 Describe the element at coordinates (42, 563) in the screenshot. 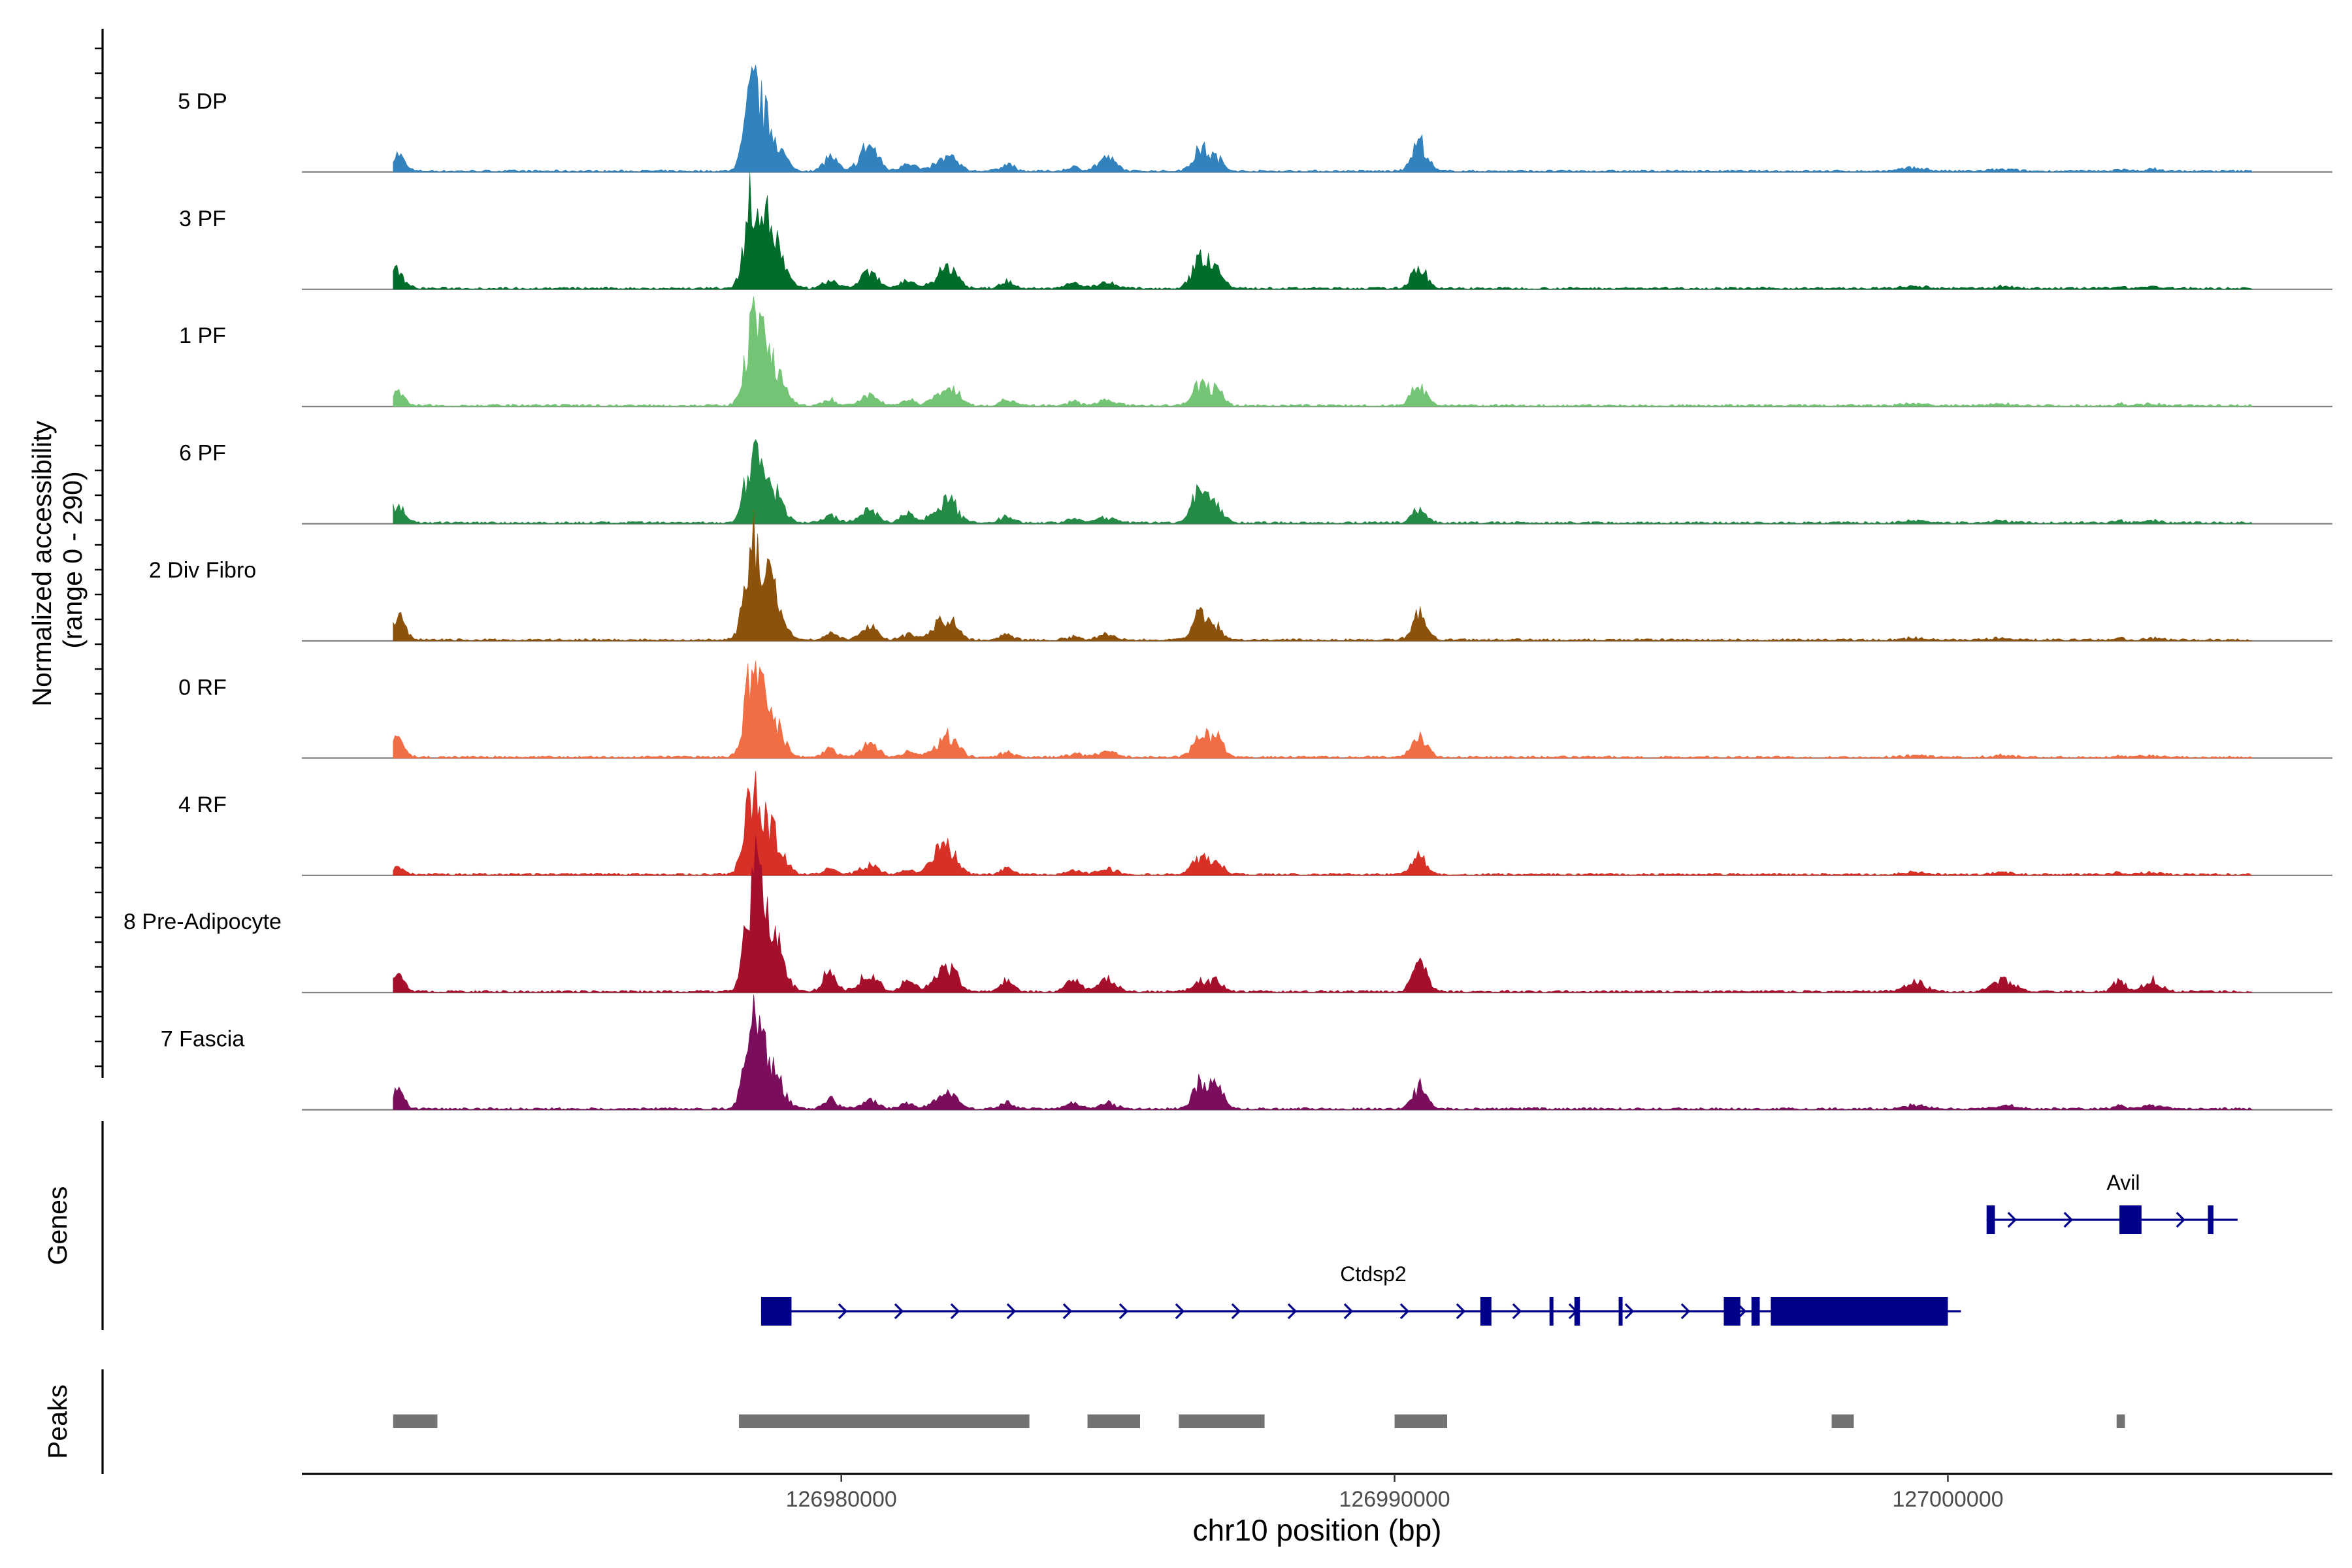

I see `y-axis-title-line-1: Normalized accessibility` at that location.